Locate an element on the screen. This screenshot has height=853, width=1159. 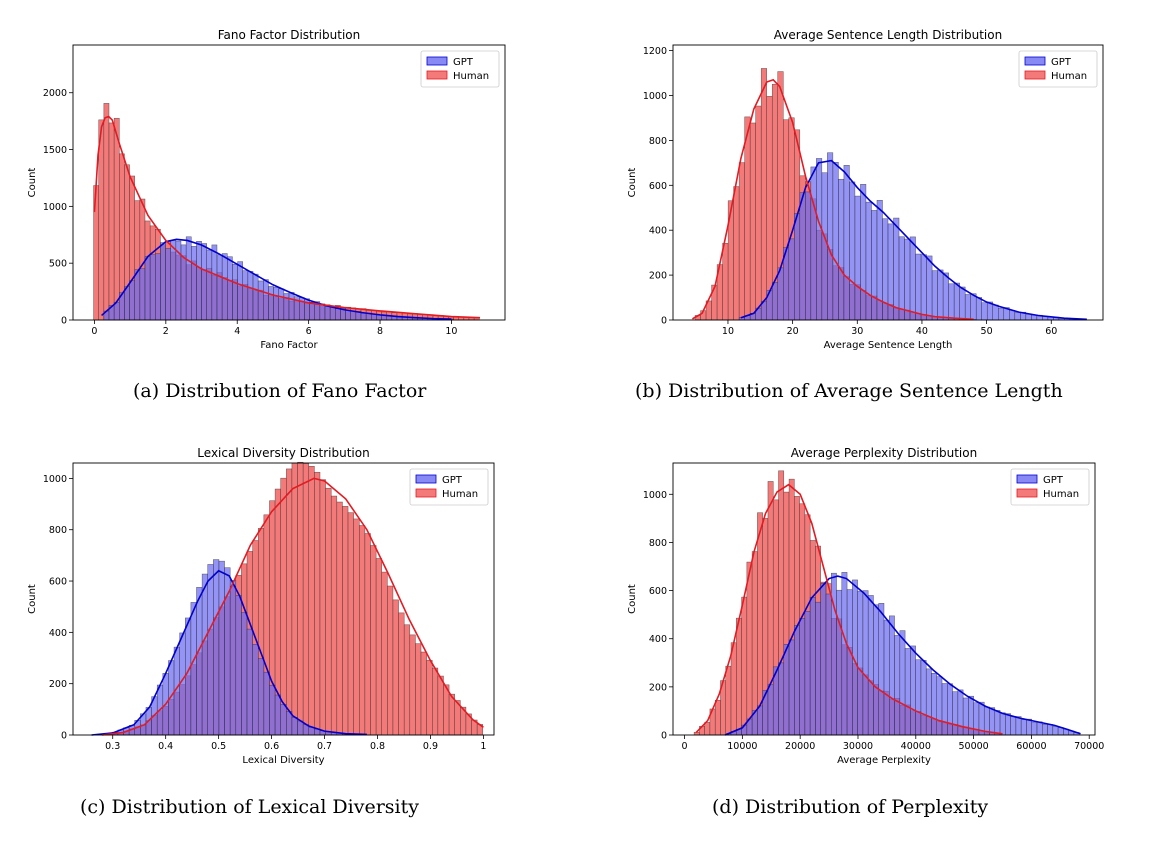
x-tick-label: 60 is located at coordinates (1051, 331).